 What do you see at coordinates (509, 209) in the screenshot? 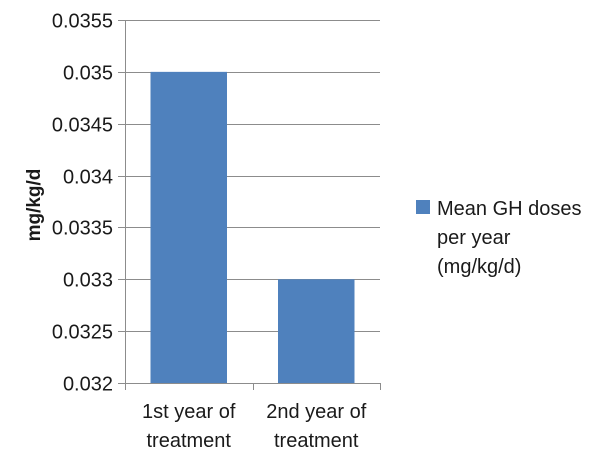
I see `legend-label: Mean GH doses` at bounding box center [509, 209].